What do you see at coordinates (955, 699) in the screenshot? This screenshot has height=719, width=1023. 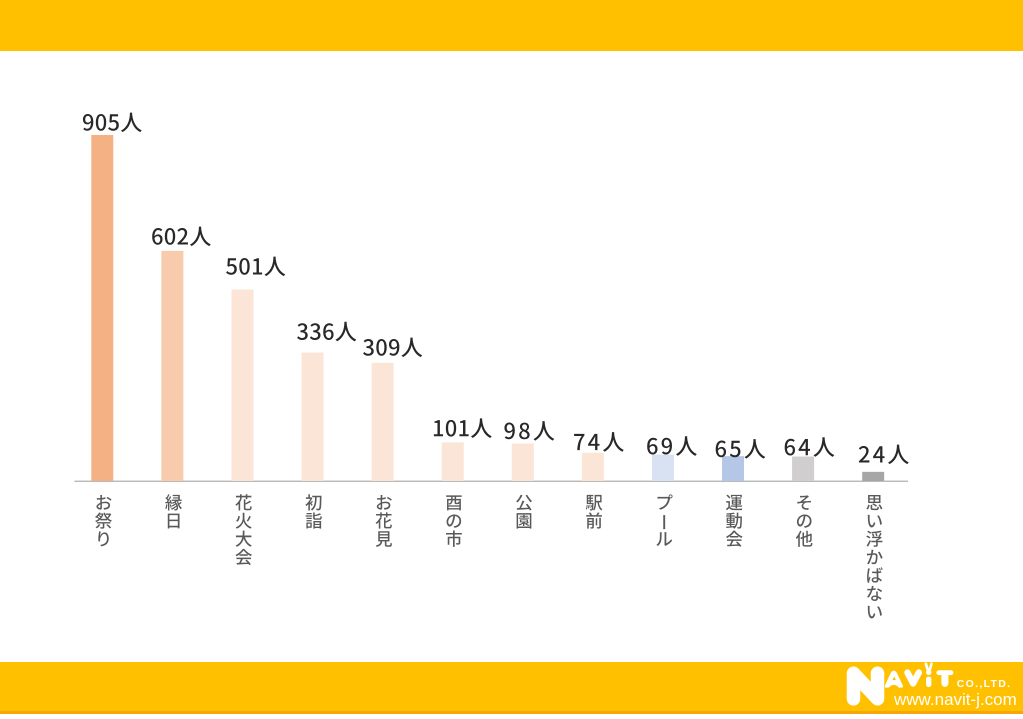 I see `svg-text: www.navit-j.com` at bounding box center [955, 699].